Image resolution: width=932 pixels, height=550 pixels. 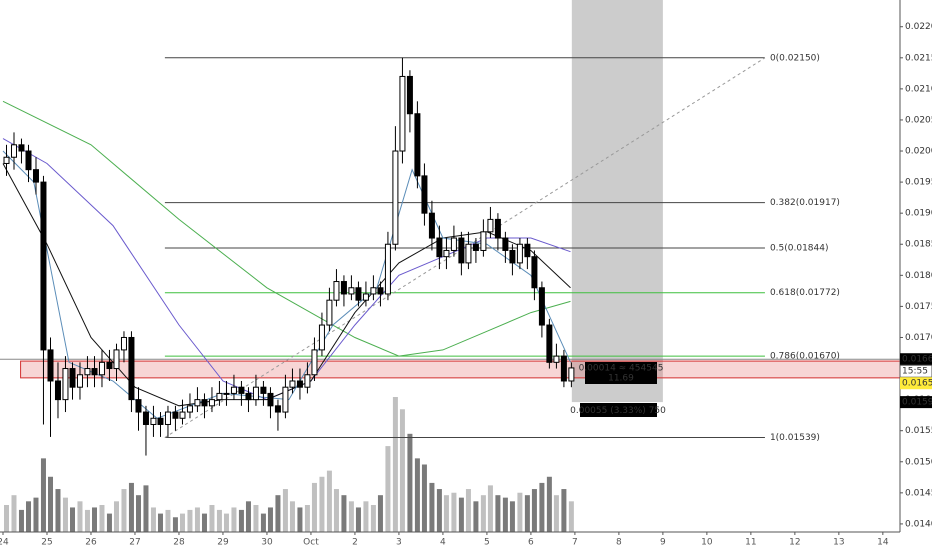 I want to click on x-tick-label: 13, so click(x=838, y=543).